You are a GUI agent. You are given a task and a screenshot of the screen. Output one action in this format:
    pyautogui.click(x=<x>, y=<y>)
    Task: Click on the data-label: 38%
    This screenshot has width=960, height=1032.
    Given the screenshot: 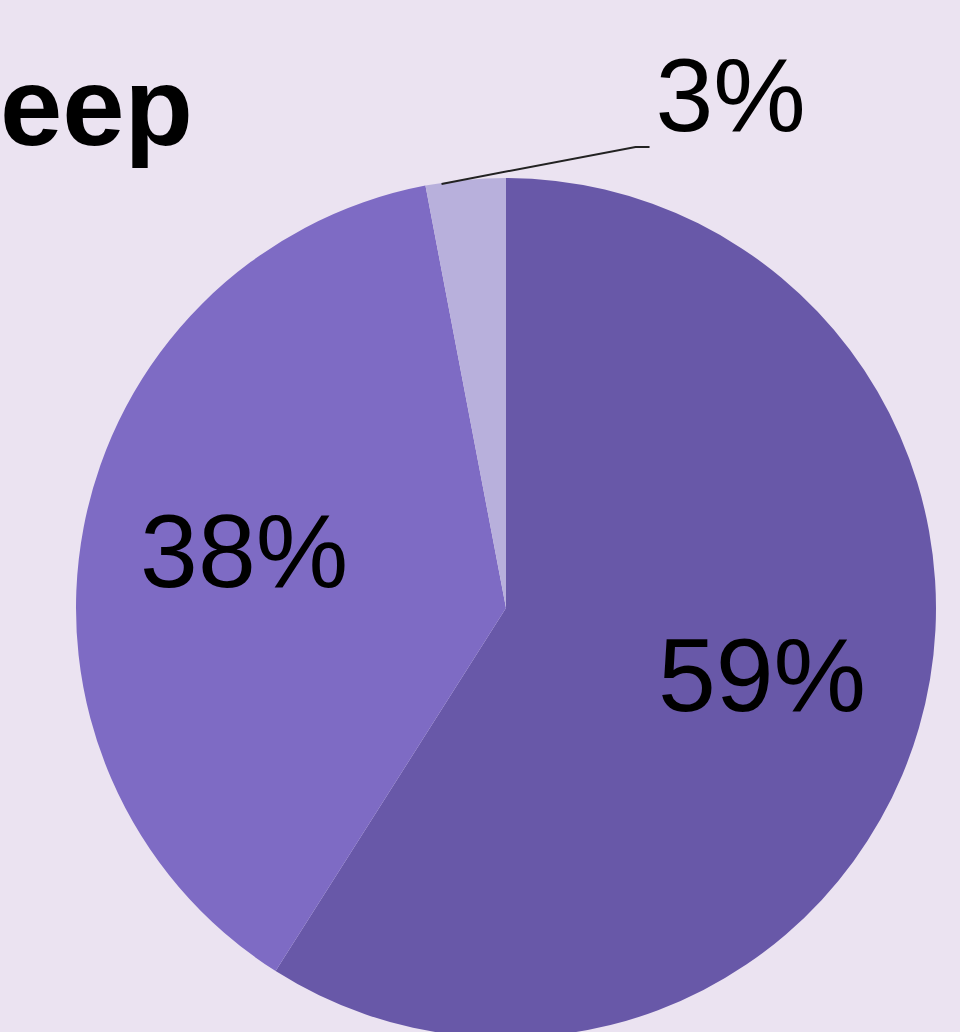 What is the action you would take?
    pyautogui.click(x=244, y=550)
    